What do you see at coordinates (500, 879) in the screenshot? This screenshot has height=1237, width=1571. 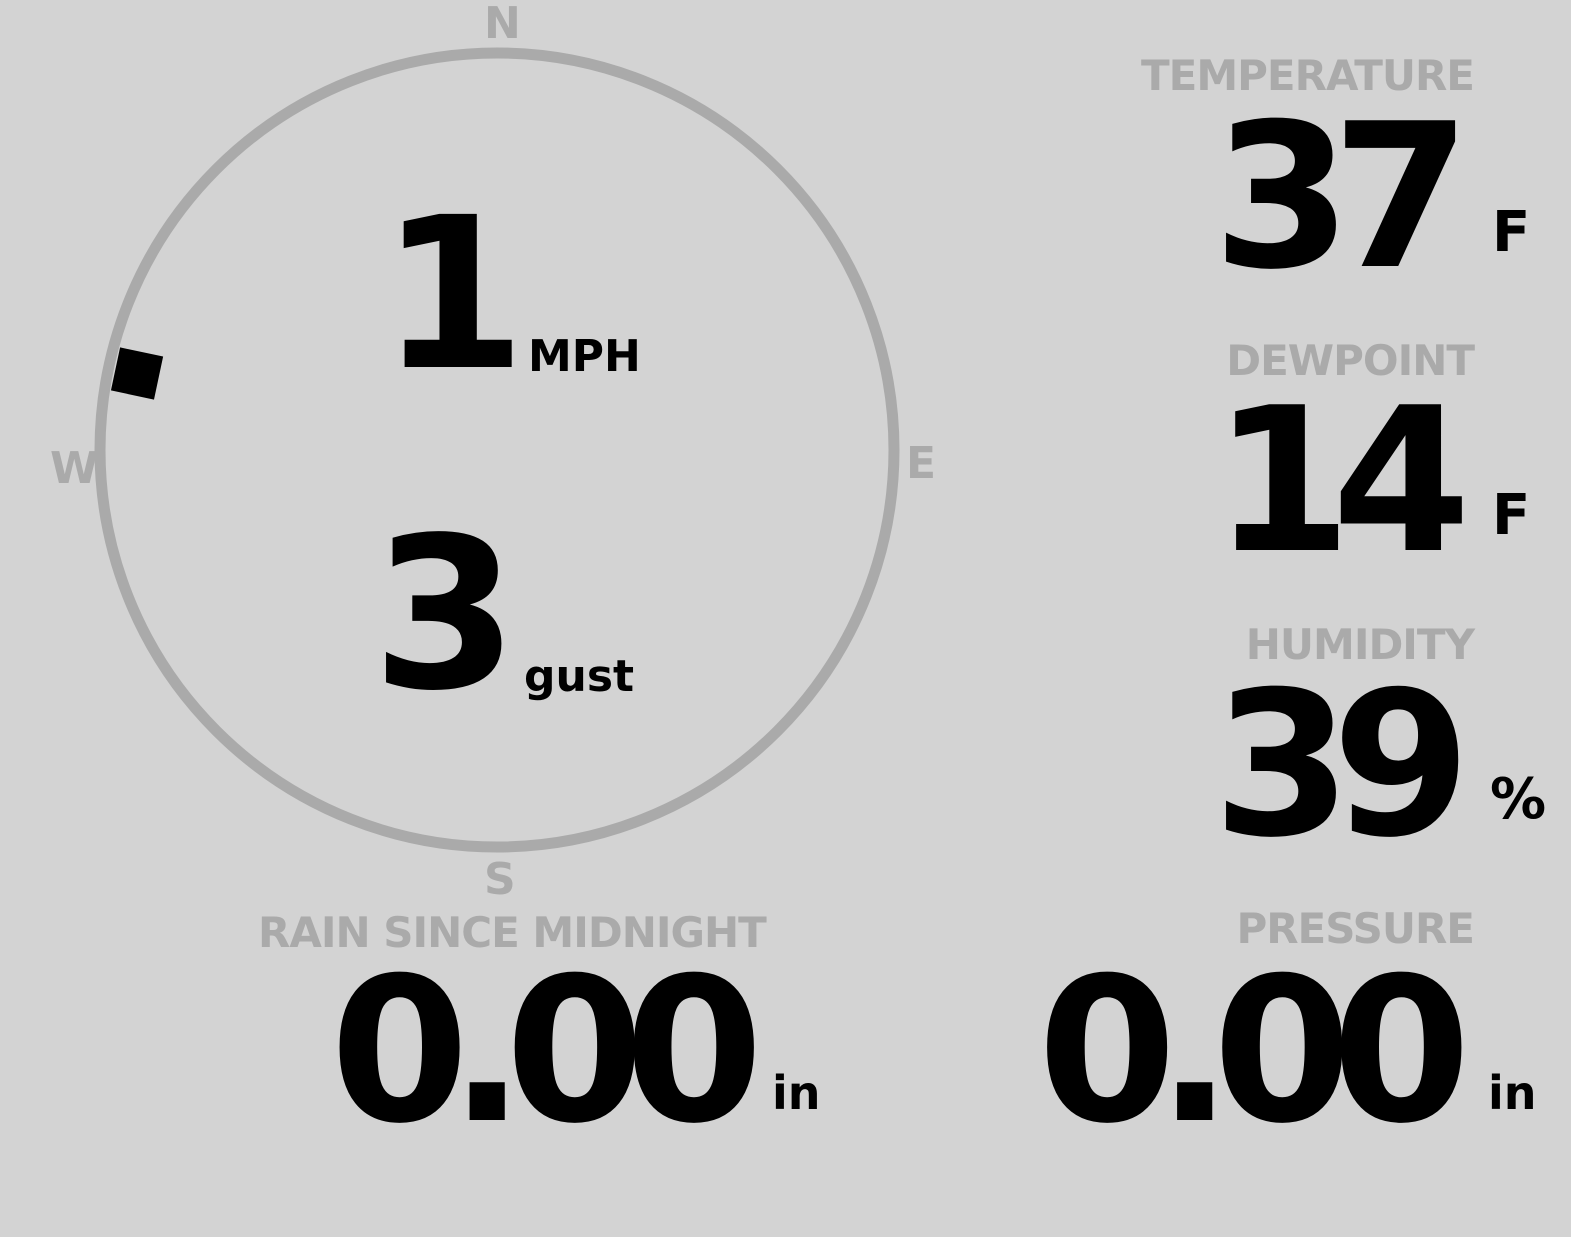 I see `compass-south: S` at bounding box center [500, 879].